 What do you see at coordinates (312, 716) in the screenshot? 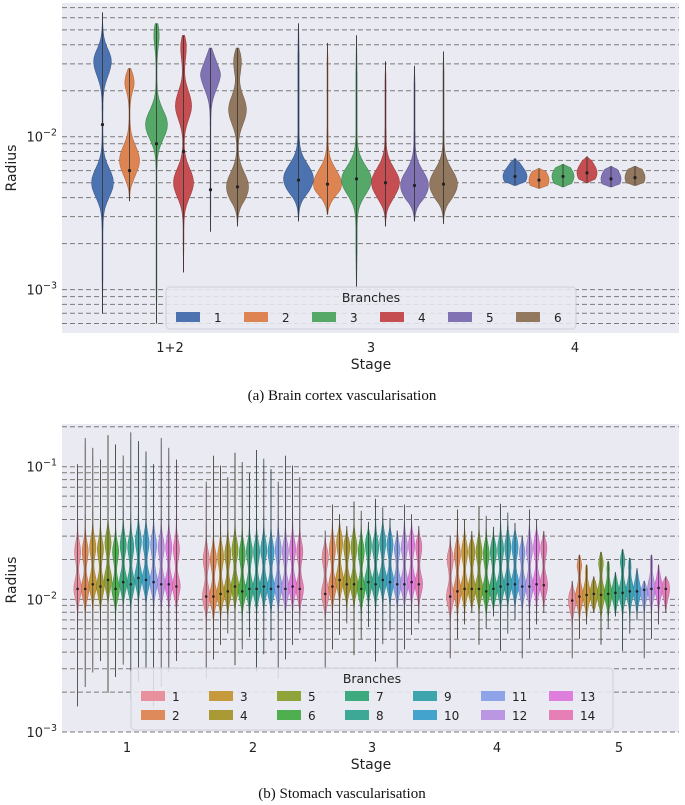
I see `panel-b-legend-label: 6` at bounding box center [312, 716].